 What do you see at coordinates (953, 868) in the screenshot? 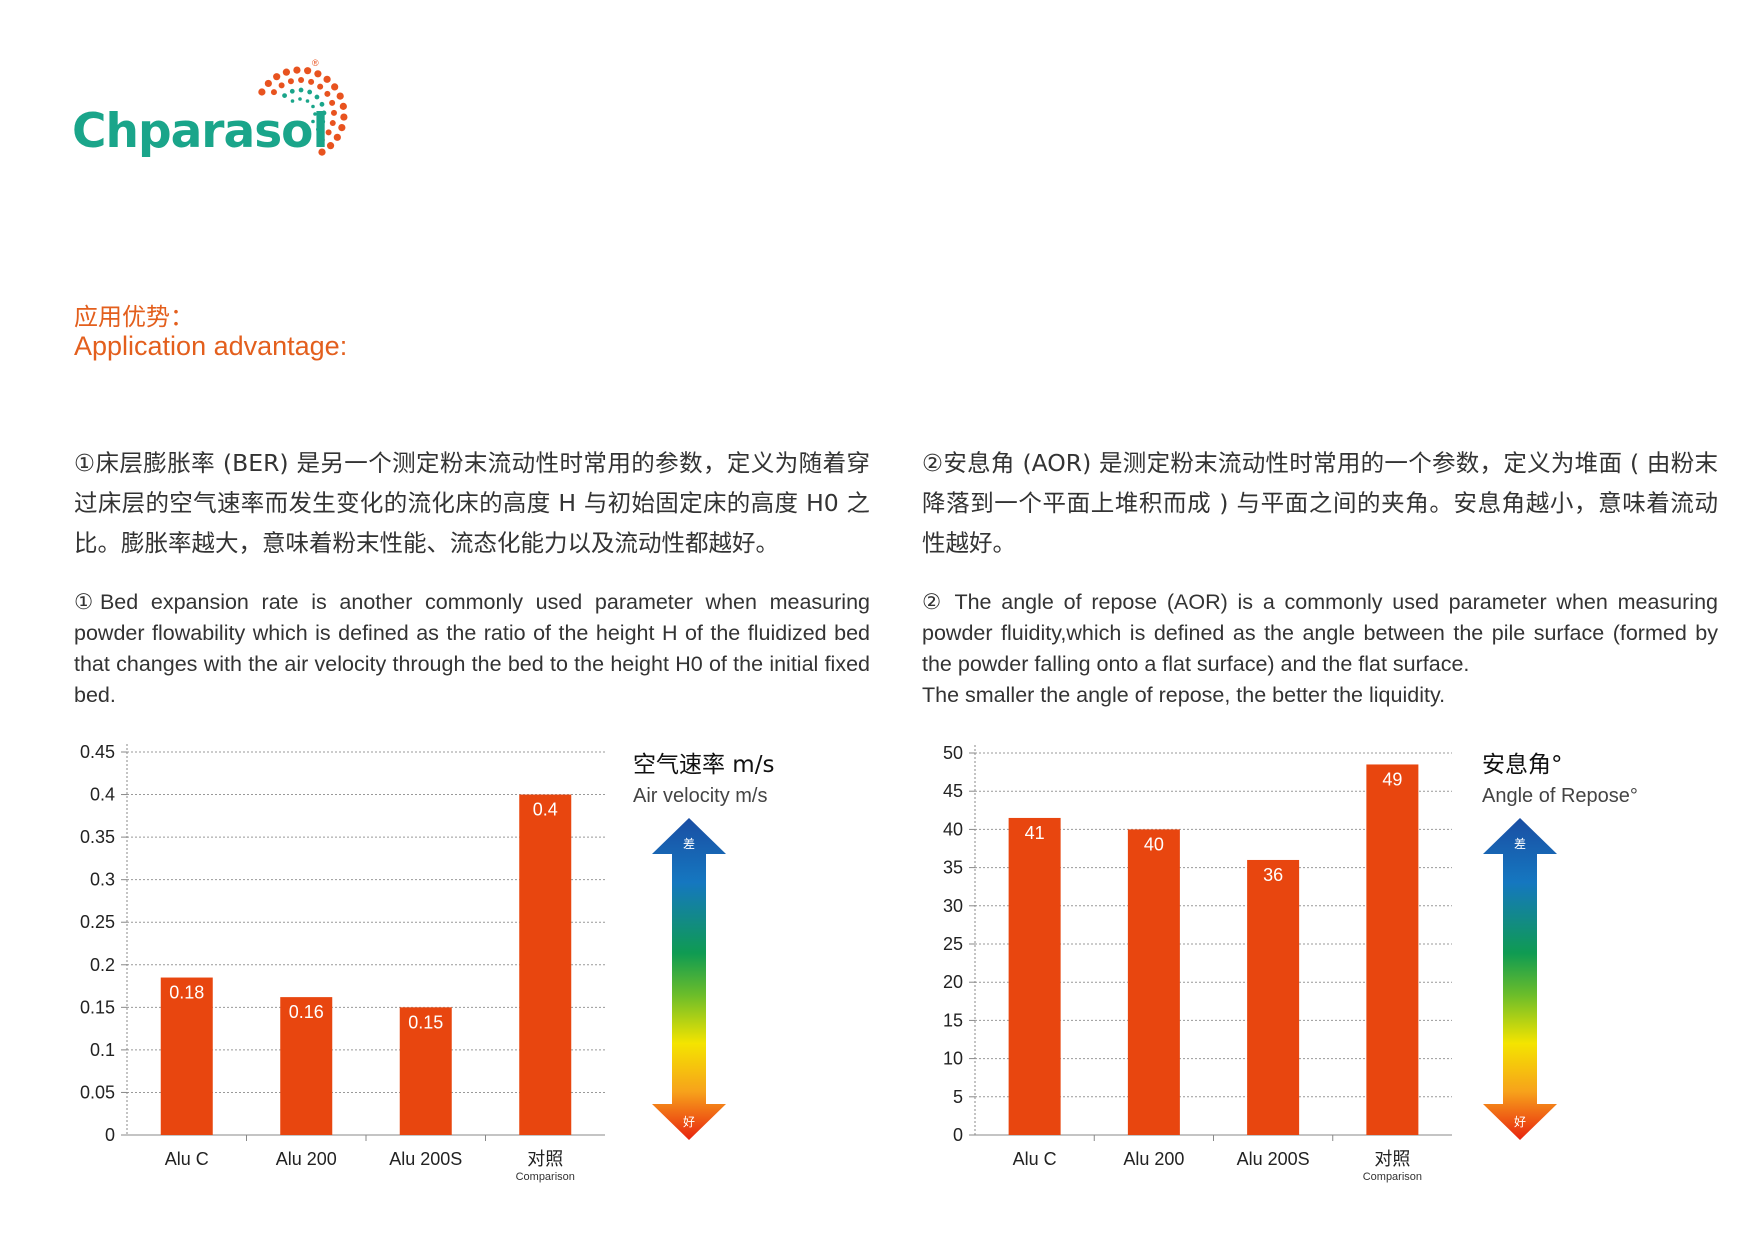
I see `y-tick-label: 35` at bounding box center [953, 868].